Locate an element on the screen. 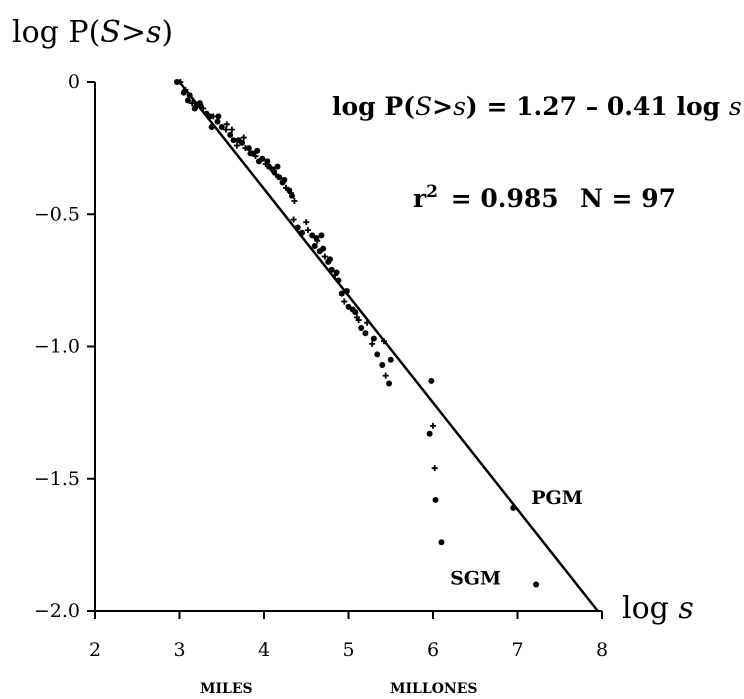  x-tick-label: 3 is located at coordinates (179, 650).